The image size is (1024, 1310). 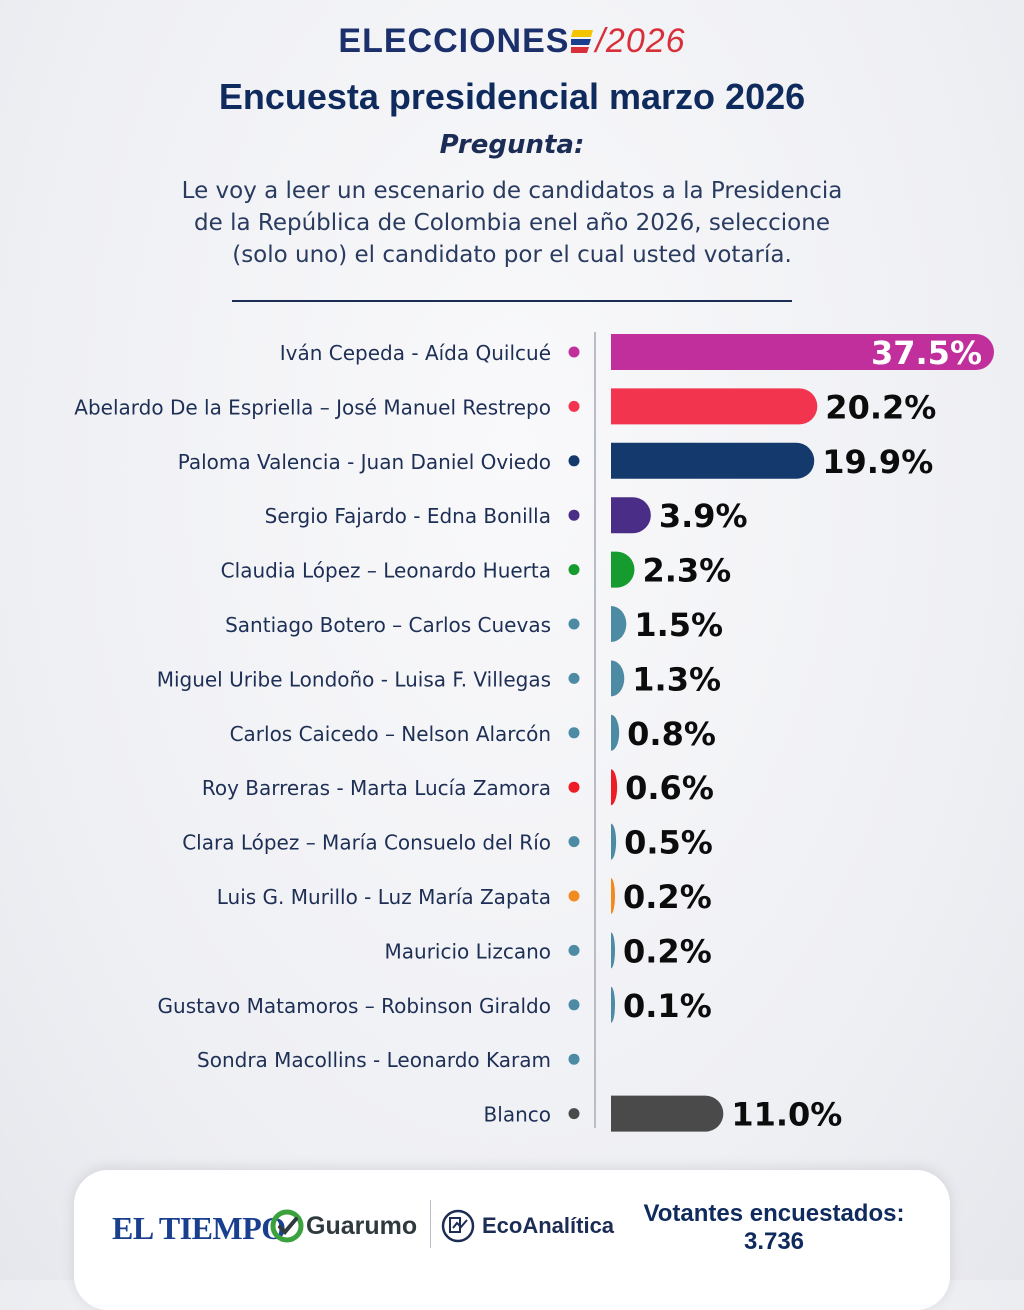 What do you see at coordinates (582, 41) in the screenshot?
I see `flag-icon` at bounding box center [582, 41].